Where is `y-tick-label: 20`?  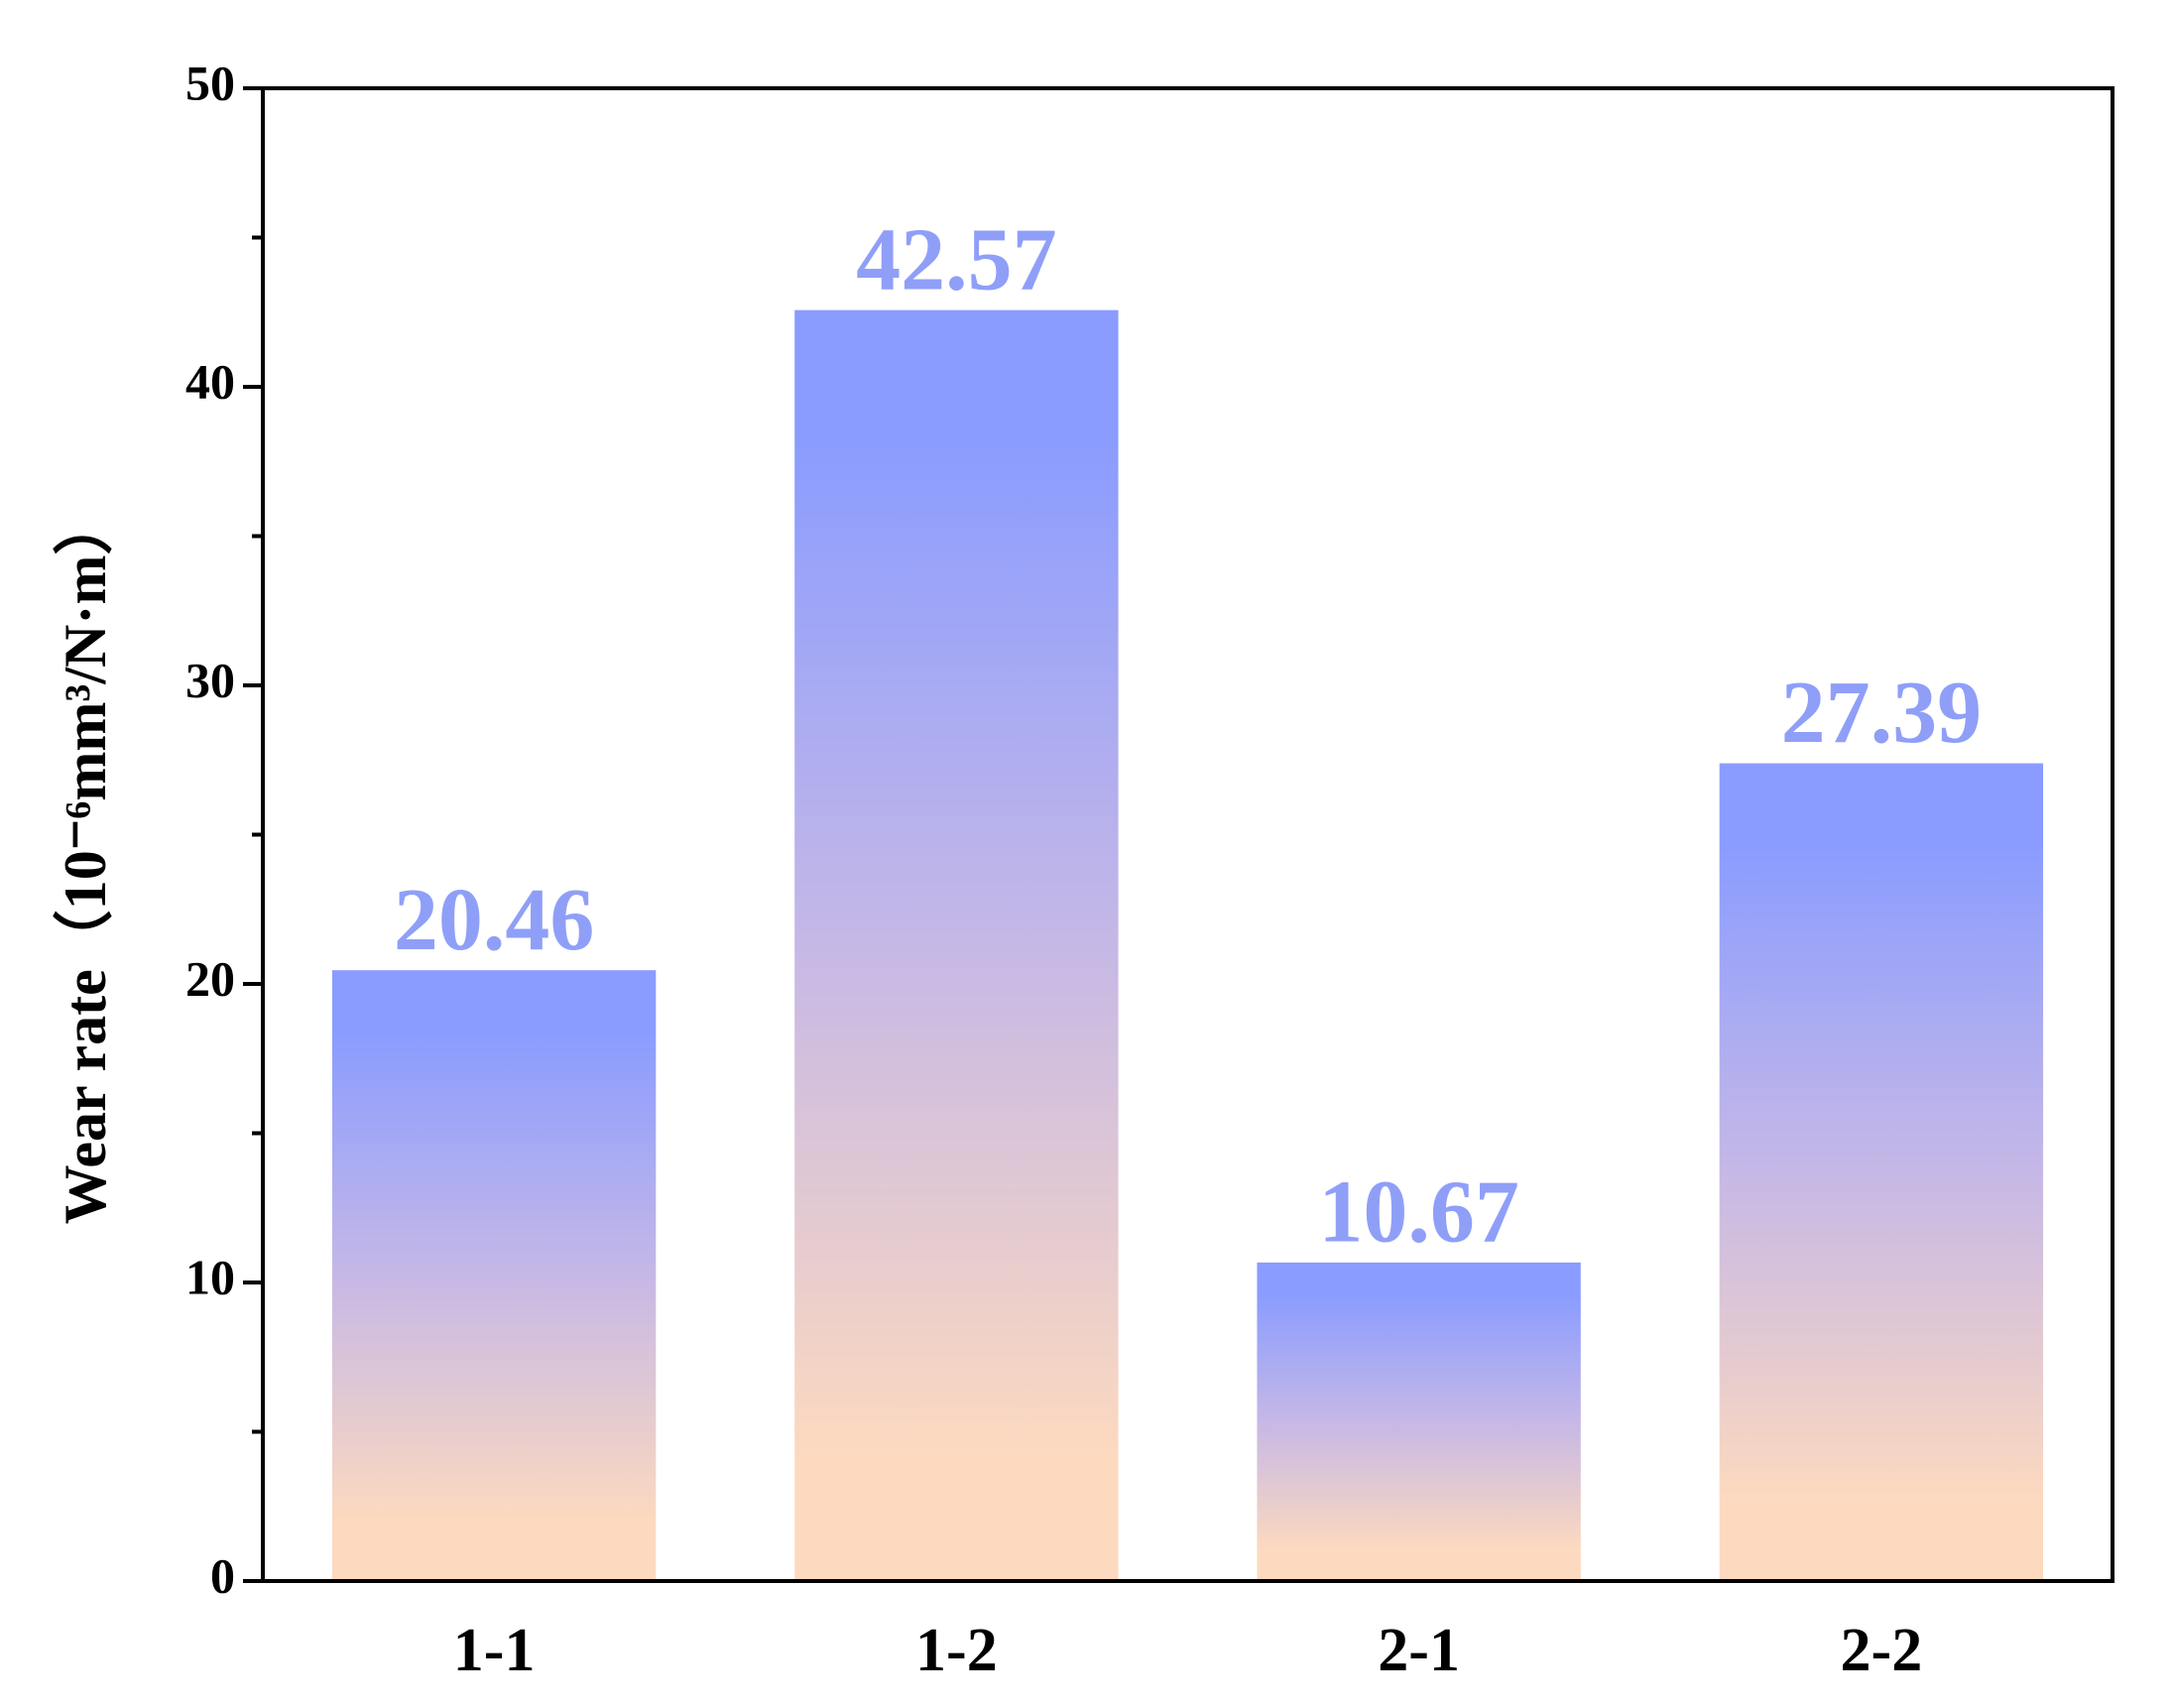 y-tick-label: 20 is located at coordinates (210, 978).